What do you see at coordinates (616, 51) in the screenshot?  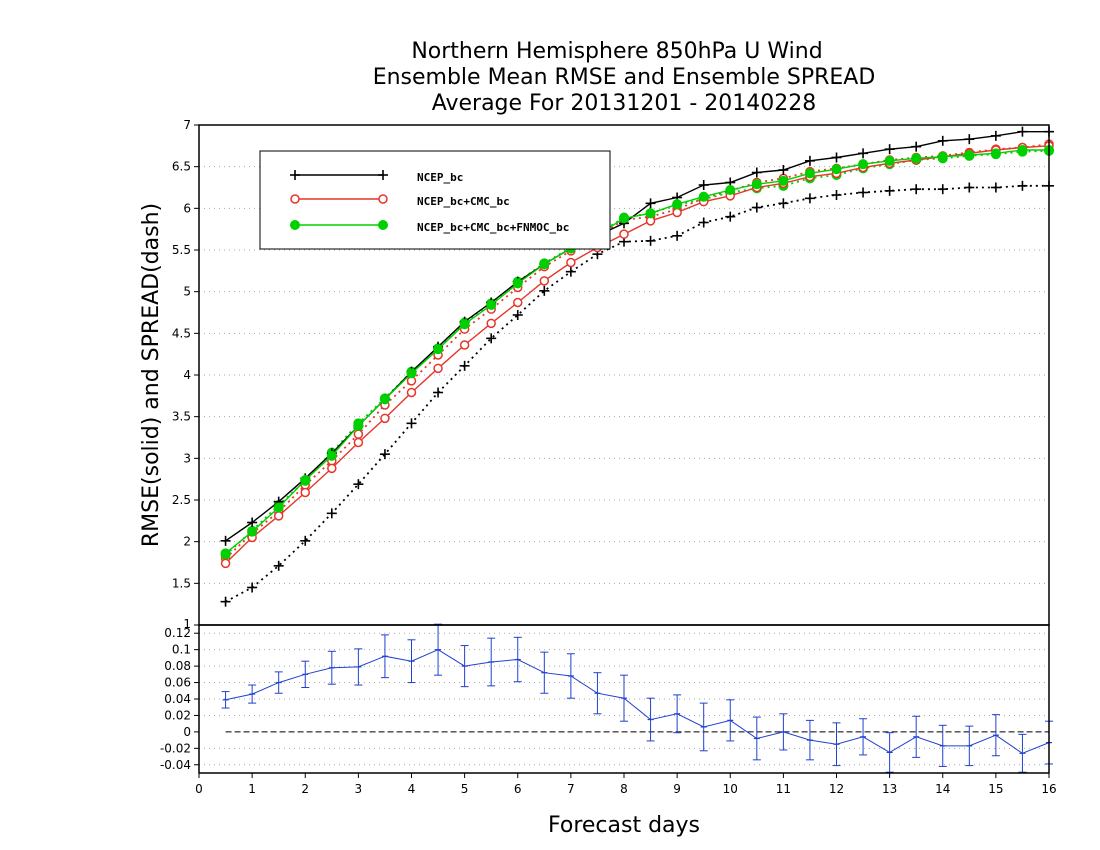 I see `chart-title-line-1: Northern Hemisphere 850hPa U Wind` at bounding box center [616, 51].